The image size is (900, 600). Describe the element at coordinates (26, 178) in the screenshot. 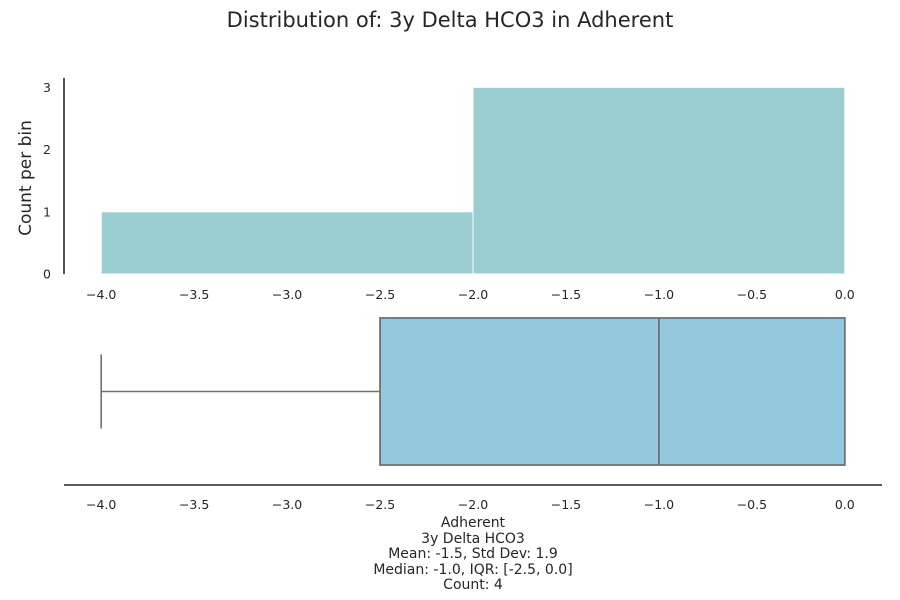

I see `y-axis-label: Count per bin` at that location.